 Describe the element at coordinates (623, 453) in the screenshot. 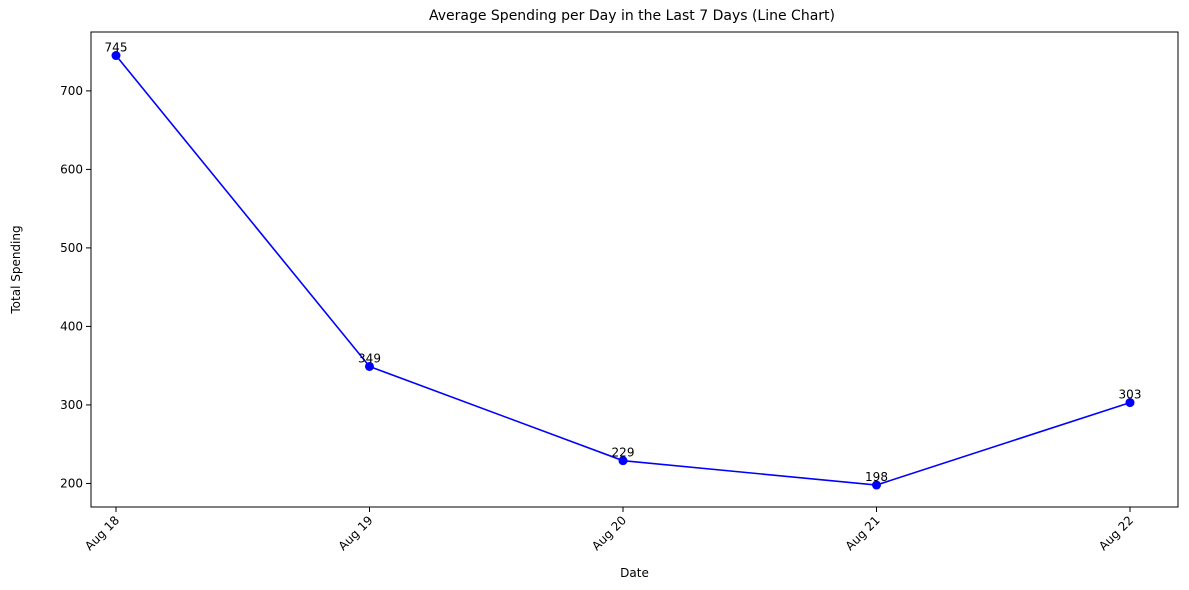

I see `data-point-label: 229` at that location.